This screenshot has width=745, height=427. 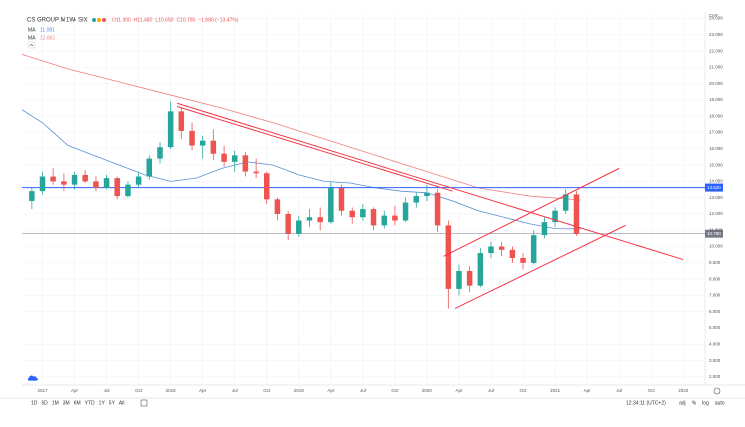 What do you see at coordinates (185, 20) in the screenshot?
I see `ohlc-value: C10.790` at bounding box center [185, 20].